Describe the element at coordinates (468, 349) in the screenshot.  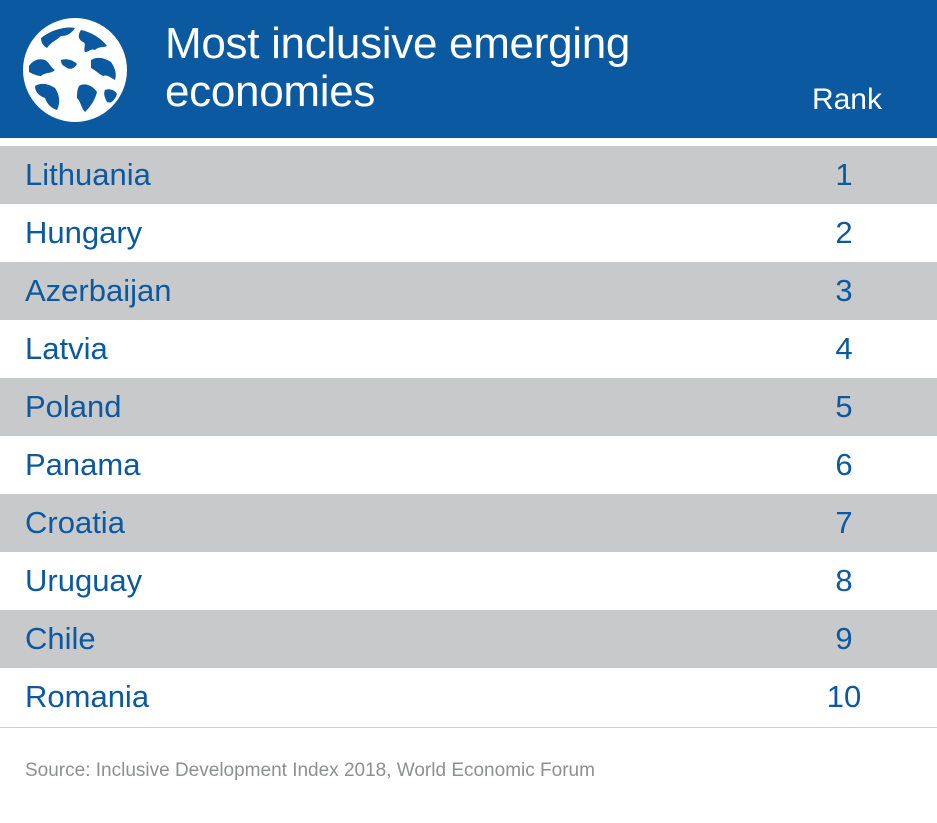
I see `table-row: Latvia 4` at that location.